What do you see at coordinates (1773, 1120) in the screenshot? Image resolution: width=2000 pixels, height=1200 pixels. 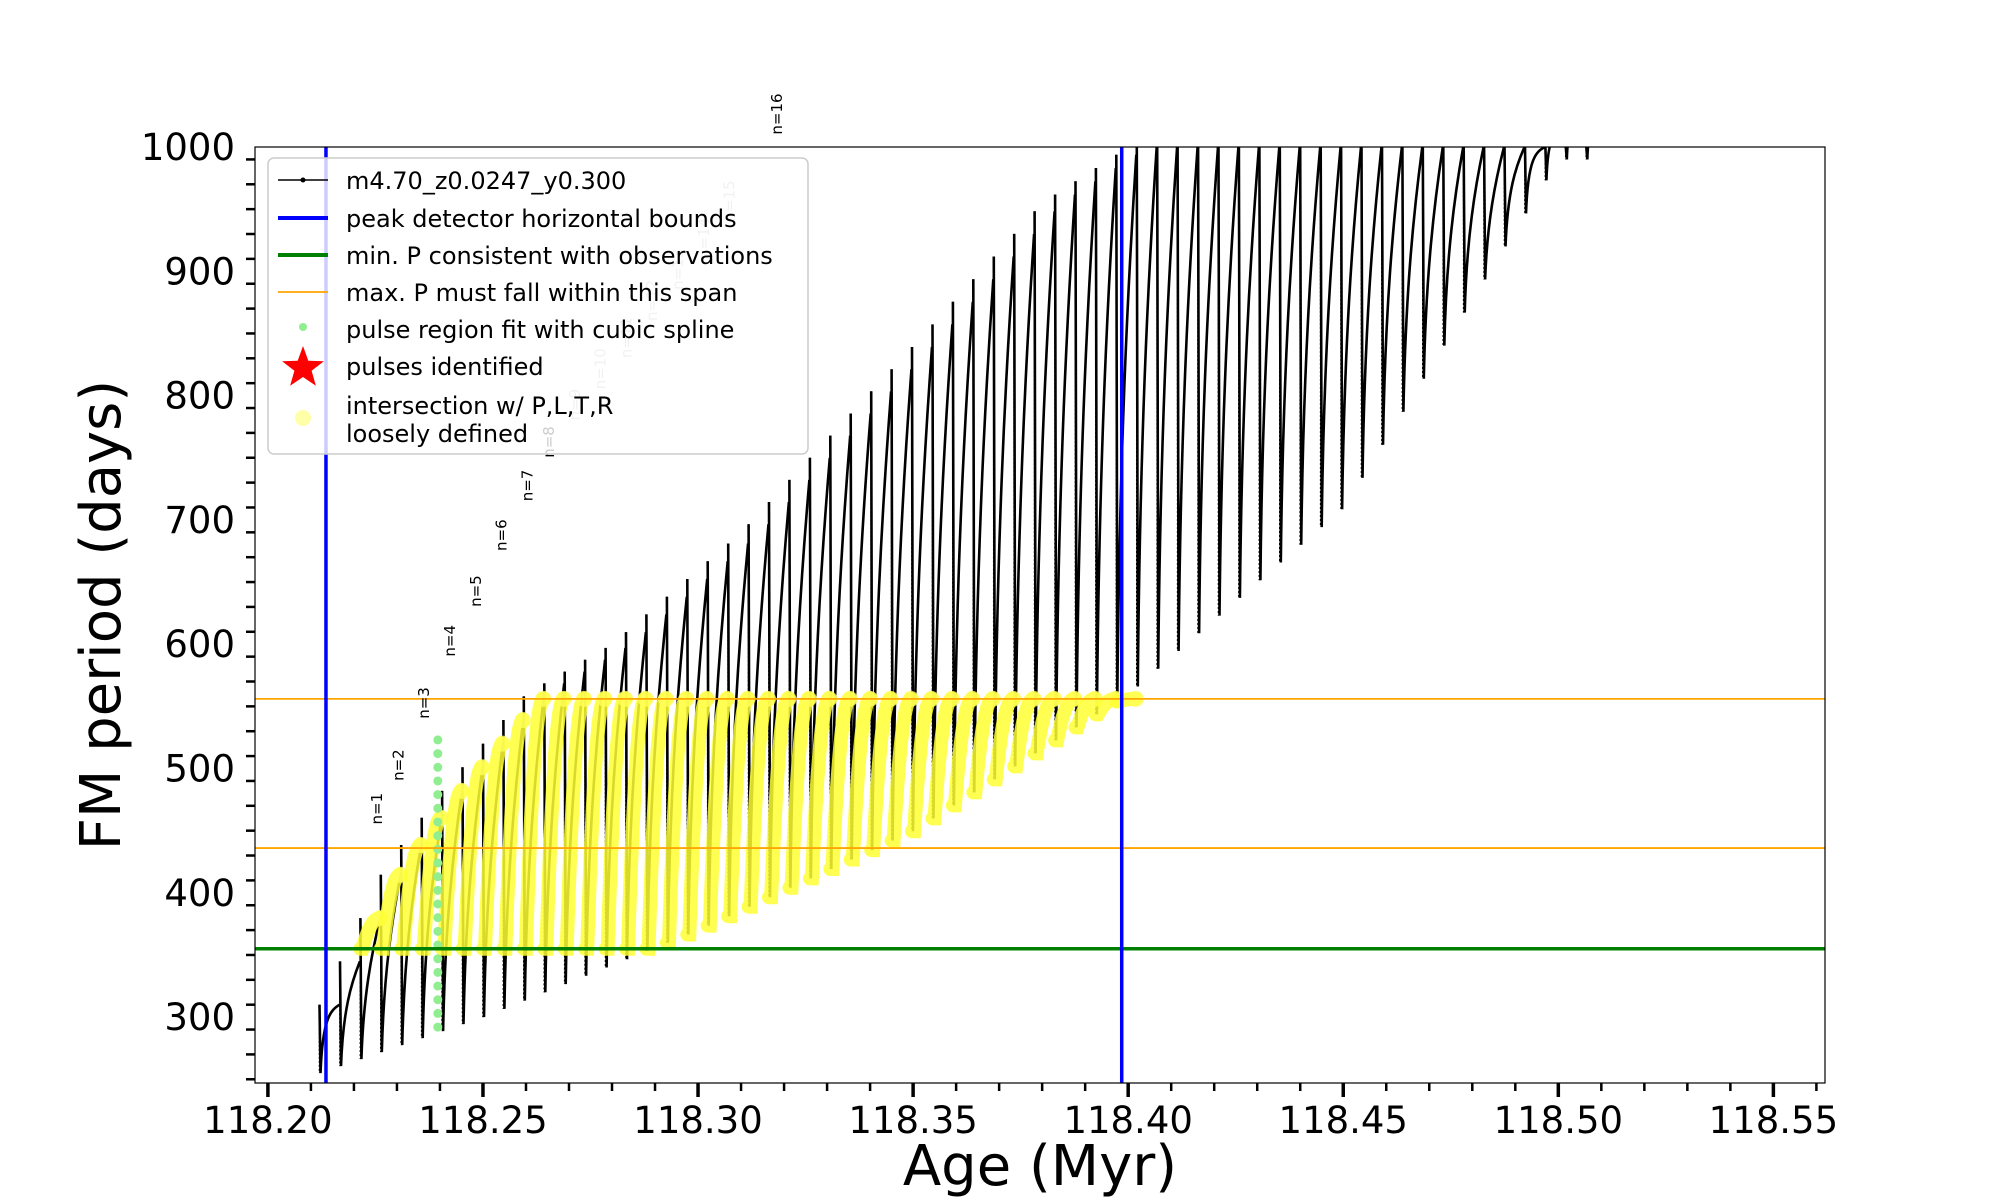 I see `x-tick-label: 118.55` at bounding box center [1773, 1120].